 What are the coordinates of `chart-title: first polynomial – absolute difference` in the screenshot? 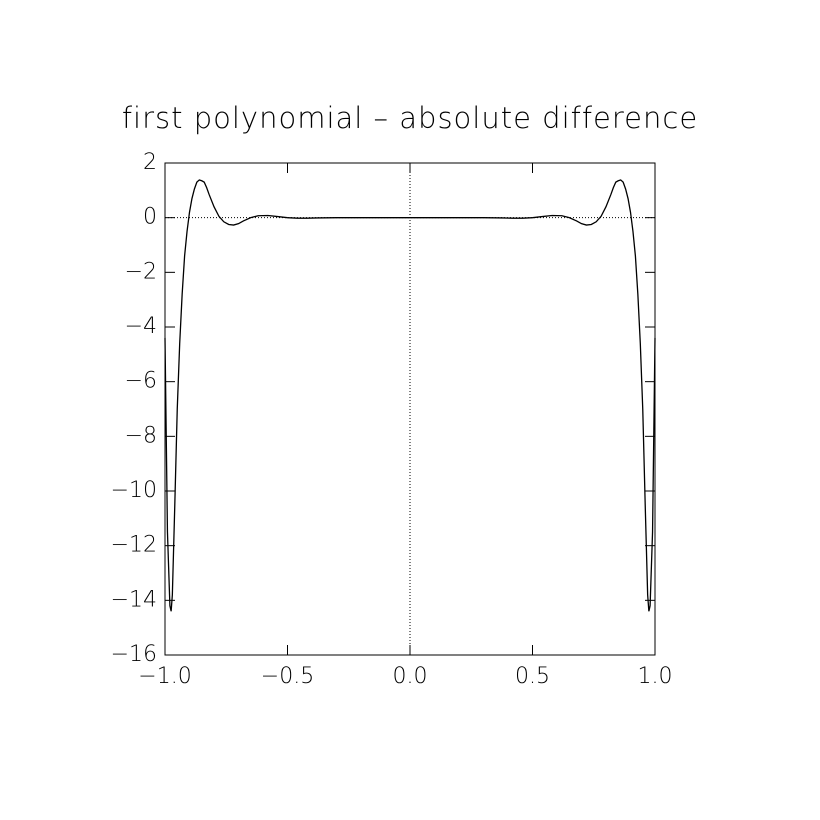 It's located at (410, 118).